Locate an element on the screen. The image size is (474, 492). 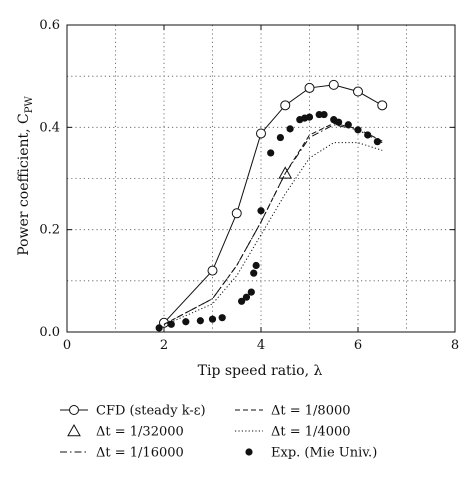
y-tick-label: 0.4 is located at coordinates (49, 127).